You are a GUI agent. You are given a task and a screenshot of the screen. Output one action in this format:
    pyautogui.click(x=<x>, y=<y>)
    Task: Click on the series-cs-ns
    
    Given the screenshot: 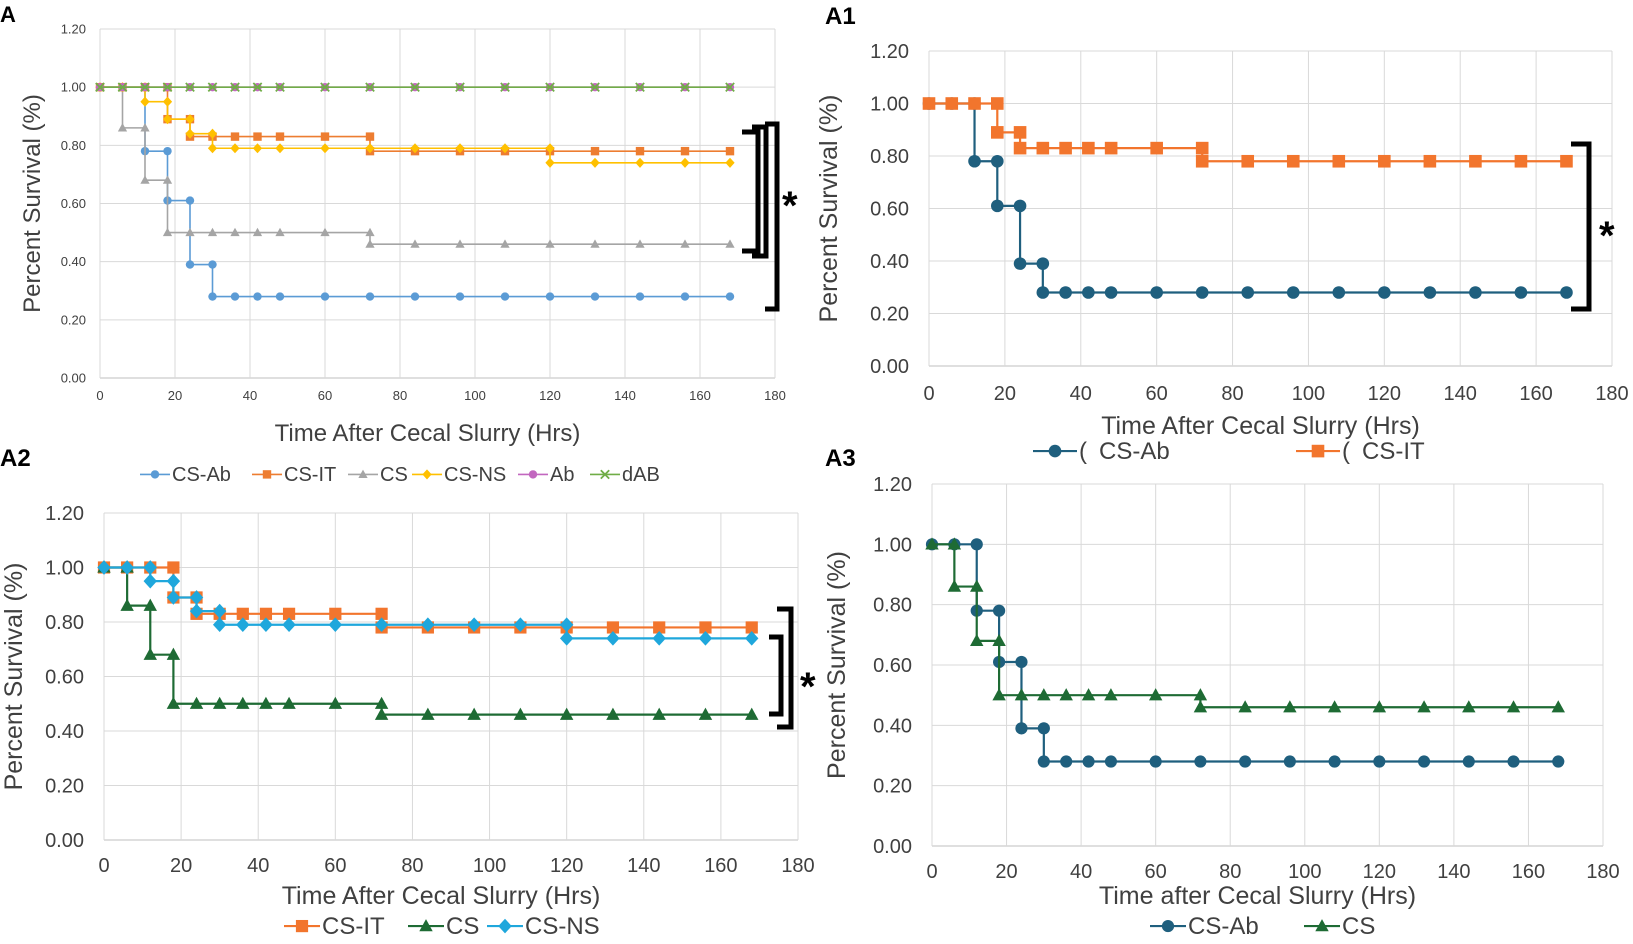 What is the action you would take?
    pyautogui.click(x=428, y=603)
    